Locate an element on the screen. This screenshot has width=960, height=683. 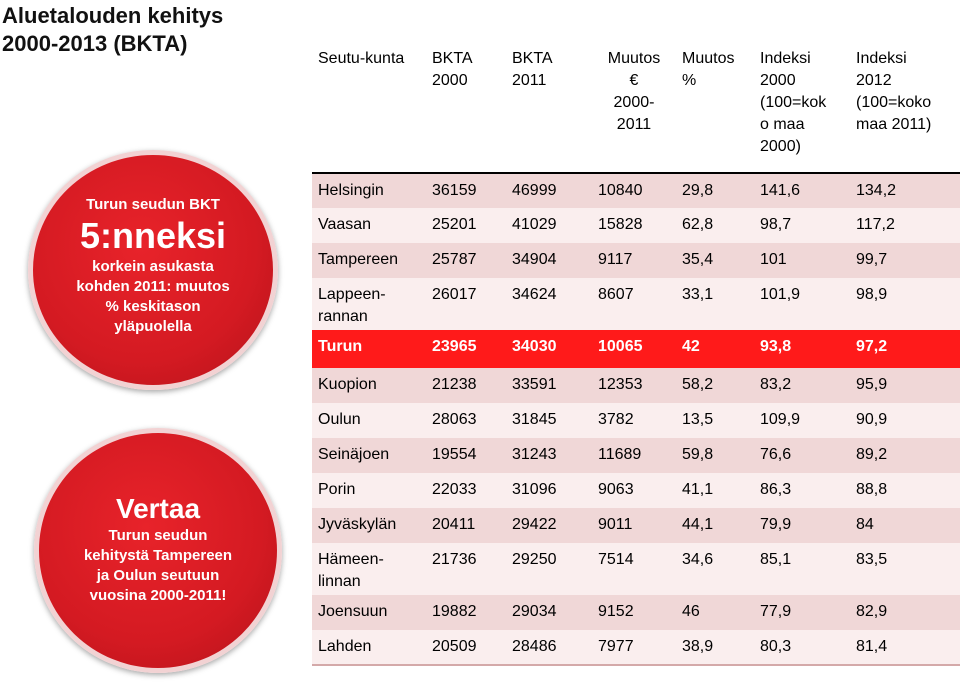
badge1-line1: Turun seudun BKT is located at coordinates (153, 204).